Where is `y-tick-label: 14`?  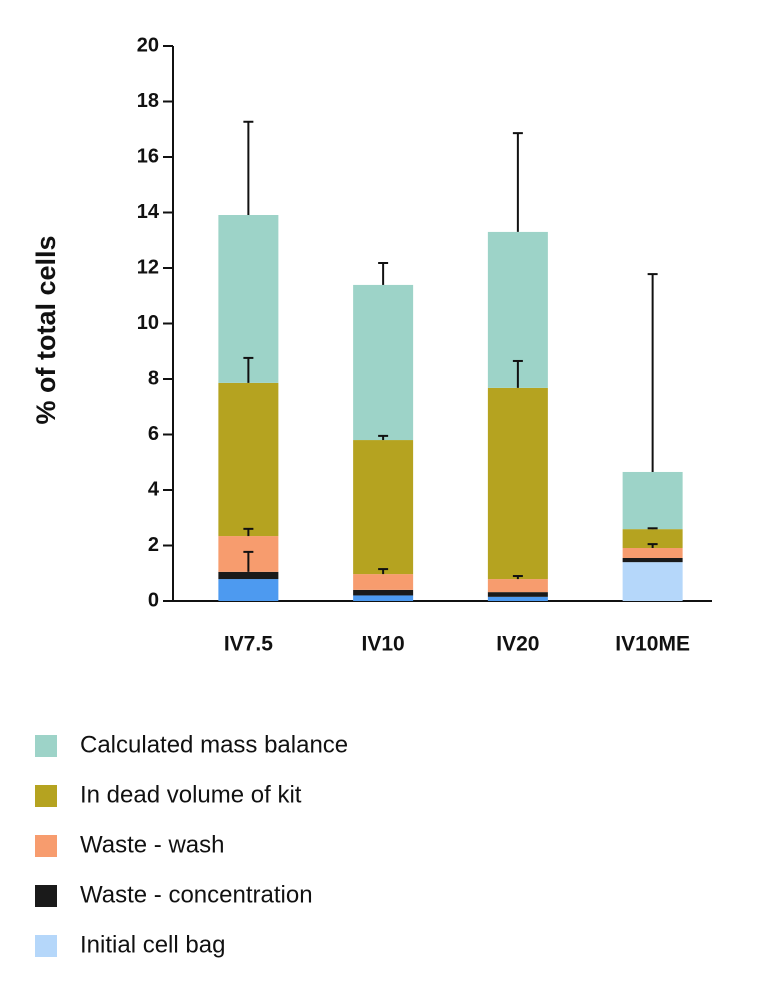
y-tick-label: 14 is located at coordinates (148, 212).